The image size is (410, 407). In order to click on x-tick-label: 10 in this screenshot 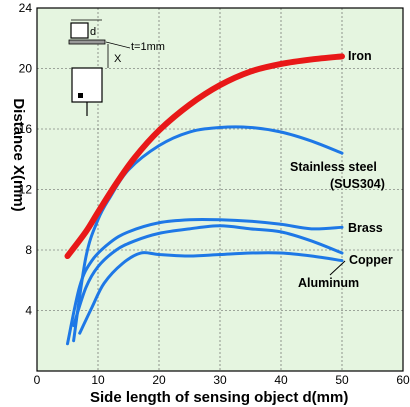, I will do `click(98, 380)`.